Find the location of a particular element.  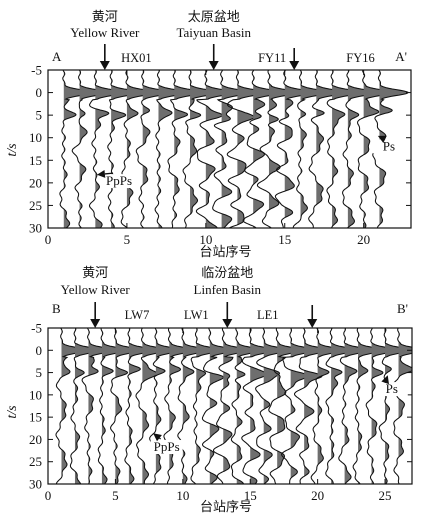

profile-end-label: A' is located at coordinates (401, 56).